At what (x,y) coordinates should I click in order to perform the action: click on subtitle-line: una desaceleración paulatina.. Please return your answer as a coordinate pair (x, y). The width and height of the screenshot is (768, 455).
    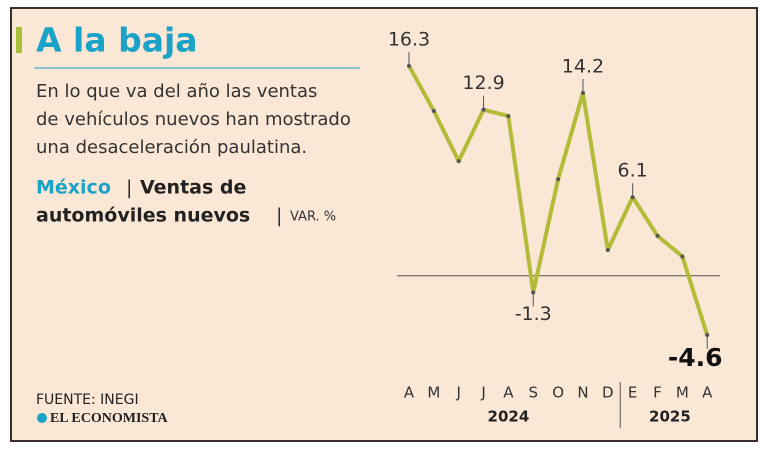
    Looking at the image, I should click on (171, 147).